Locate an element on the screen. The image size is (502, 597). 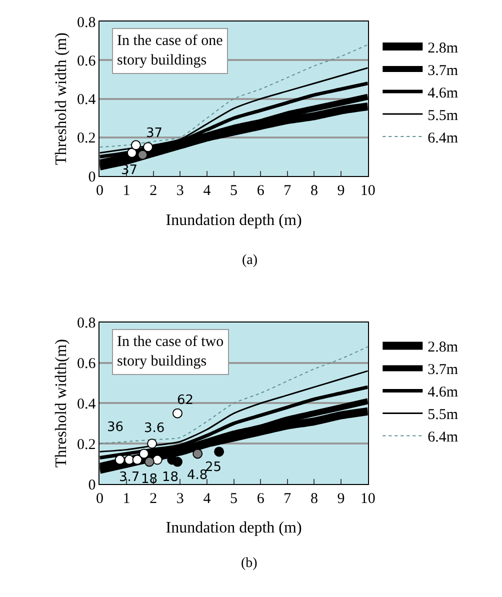
annotation: 3.7 is located at coordinates (129, 477).